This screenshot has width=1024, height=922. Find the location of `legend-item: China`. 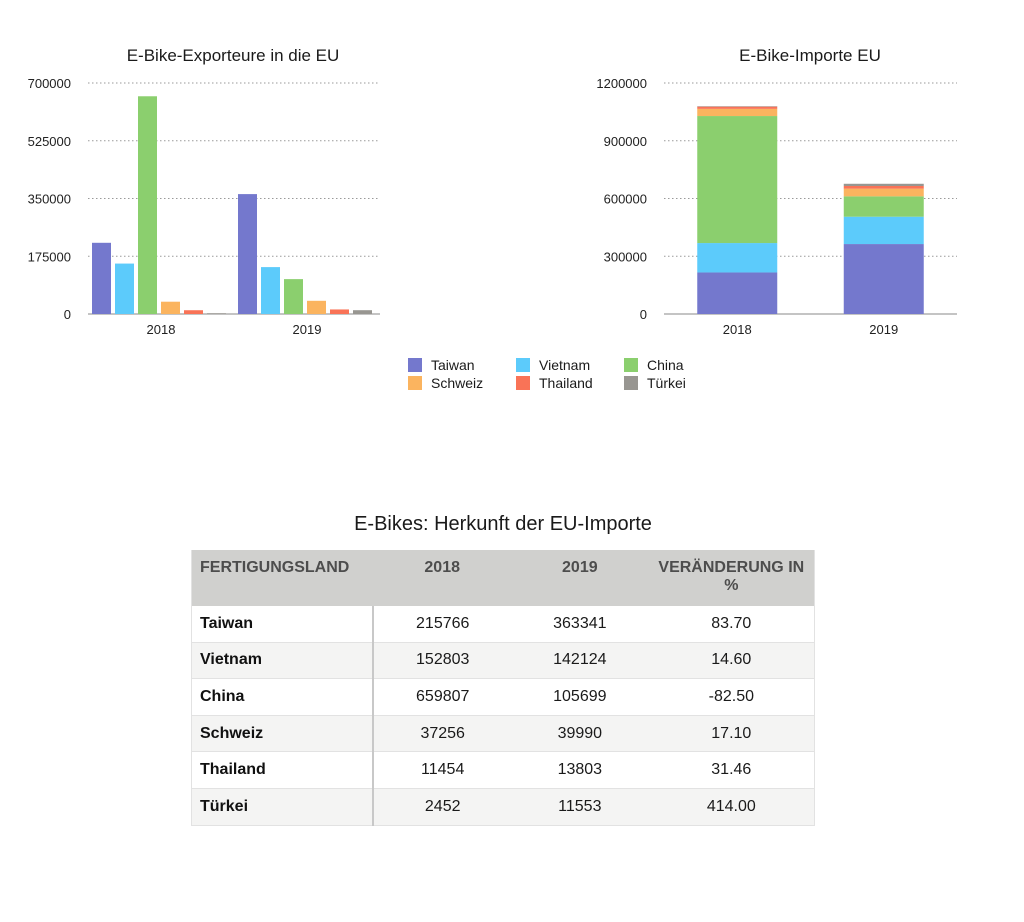

legend-item: China is located at coordinates (674, 364).